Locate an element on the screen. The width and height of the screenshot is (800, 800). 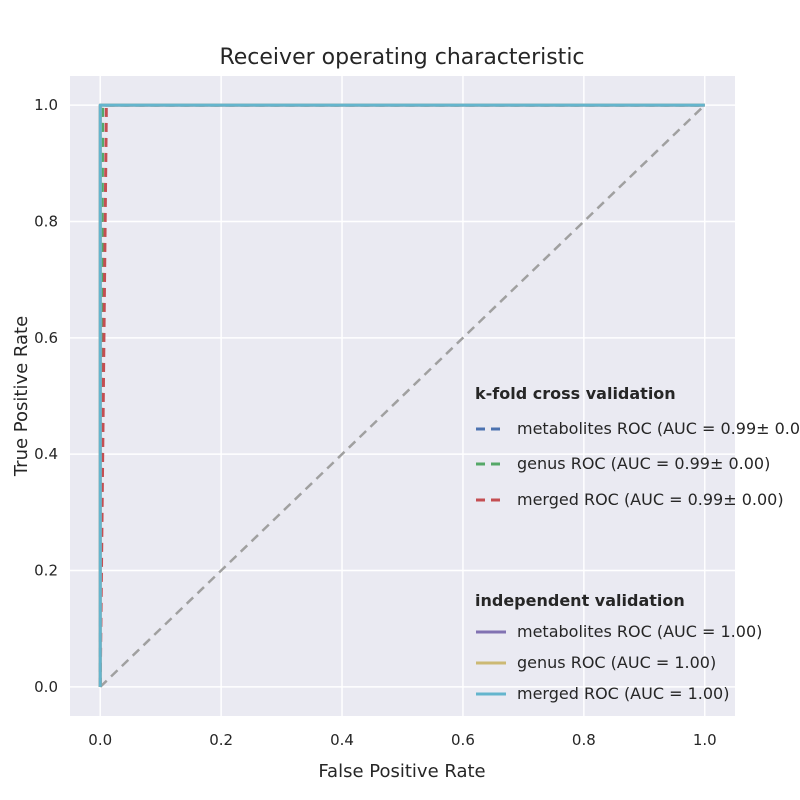
x-tick-label: 0.2 is located at coordinates (221, 740).